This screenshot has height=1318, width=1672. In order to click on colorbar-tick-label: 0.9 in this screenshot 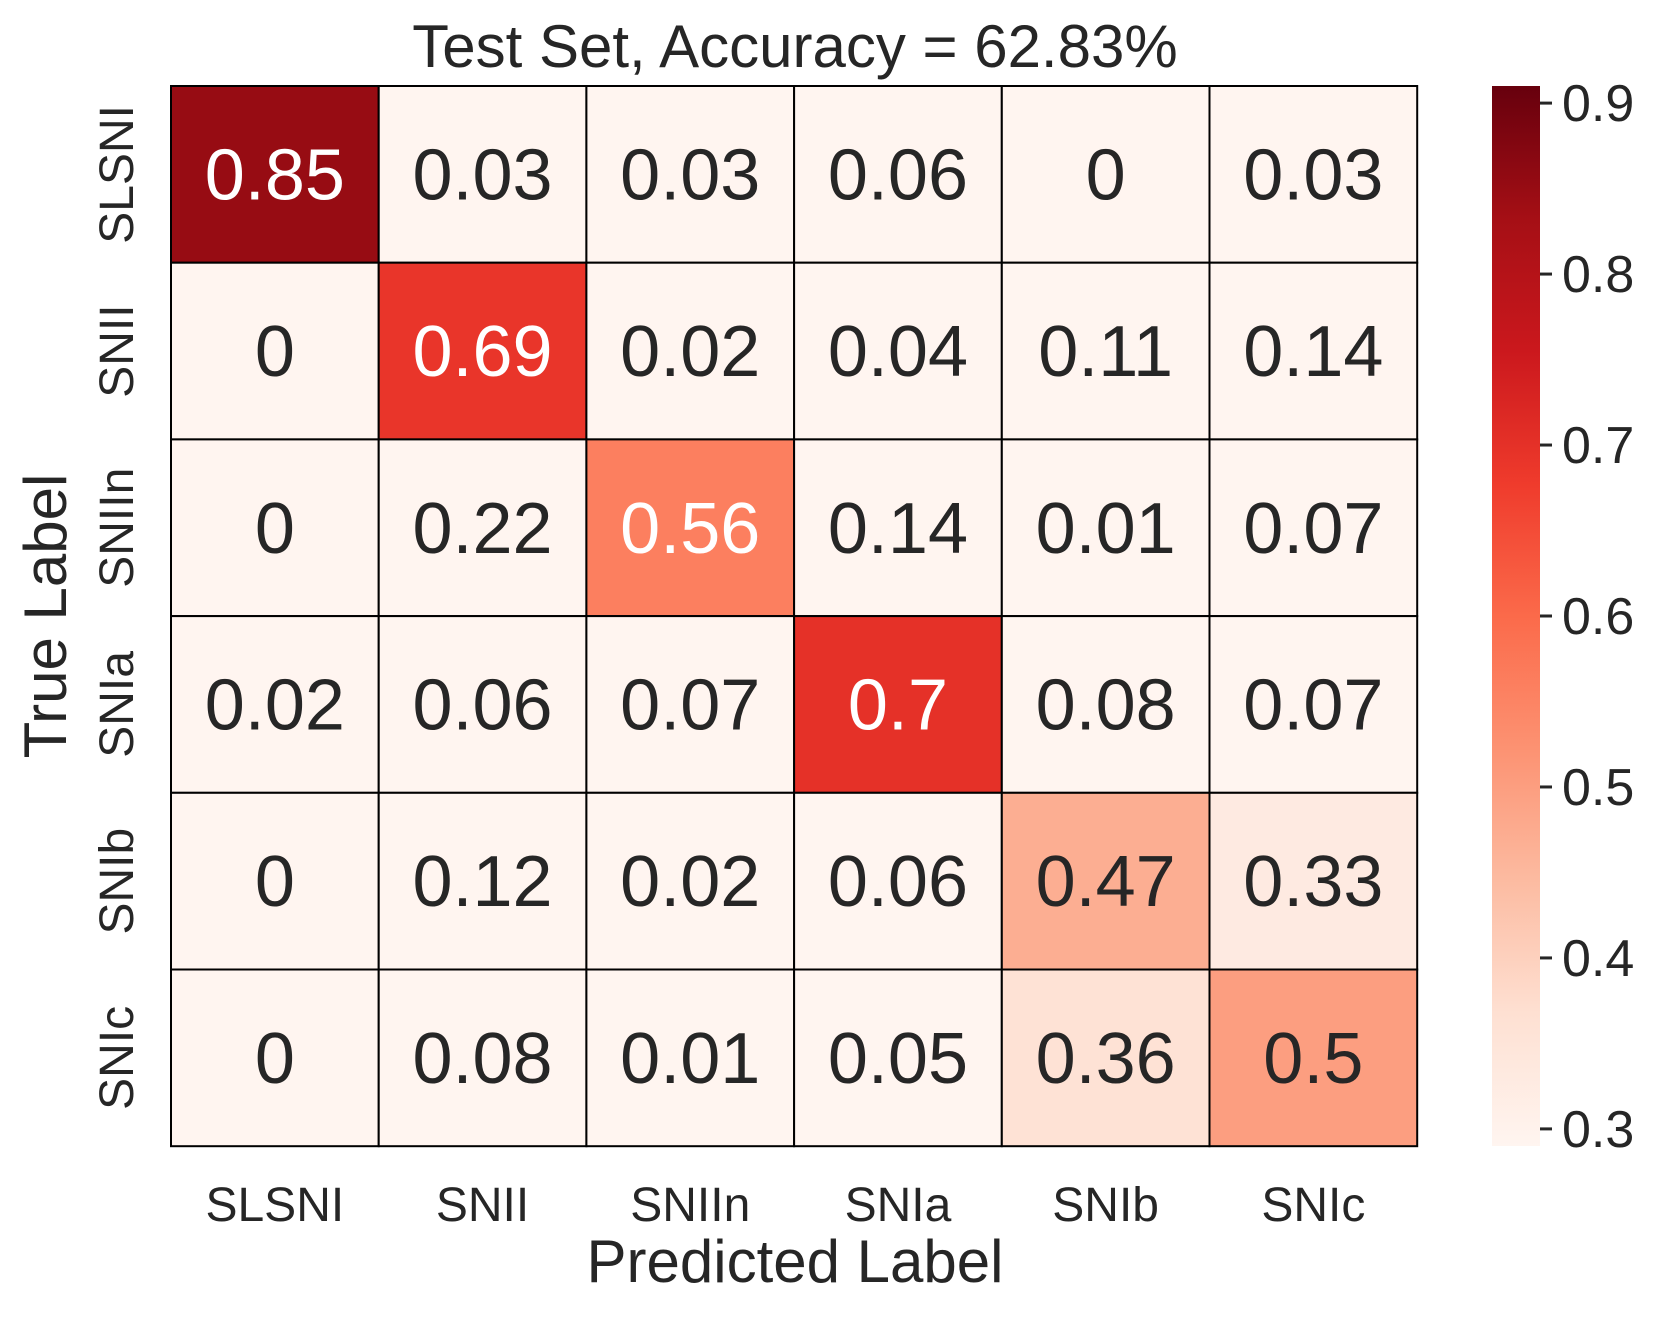, I will do `click(1598, 104)`.